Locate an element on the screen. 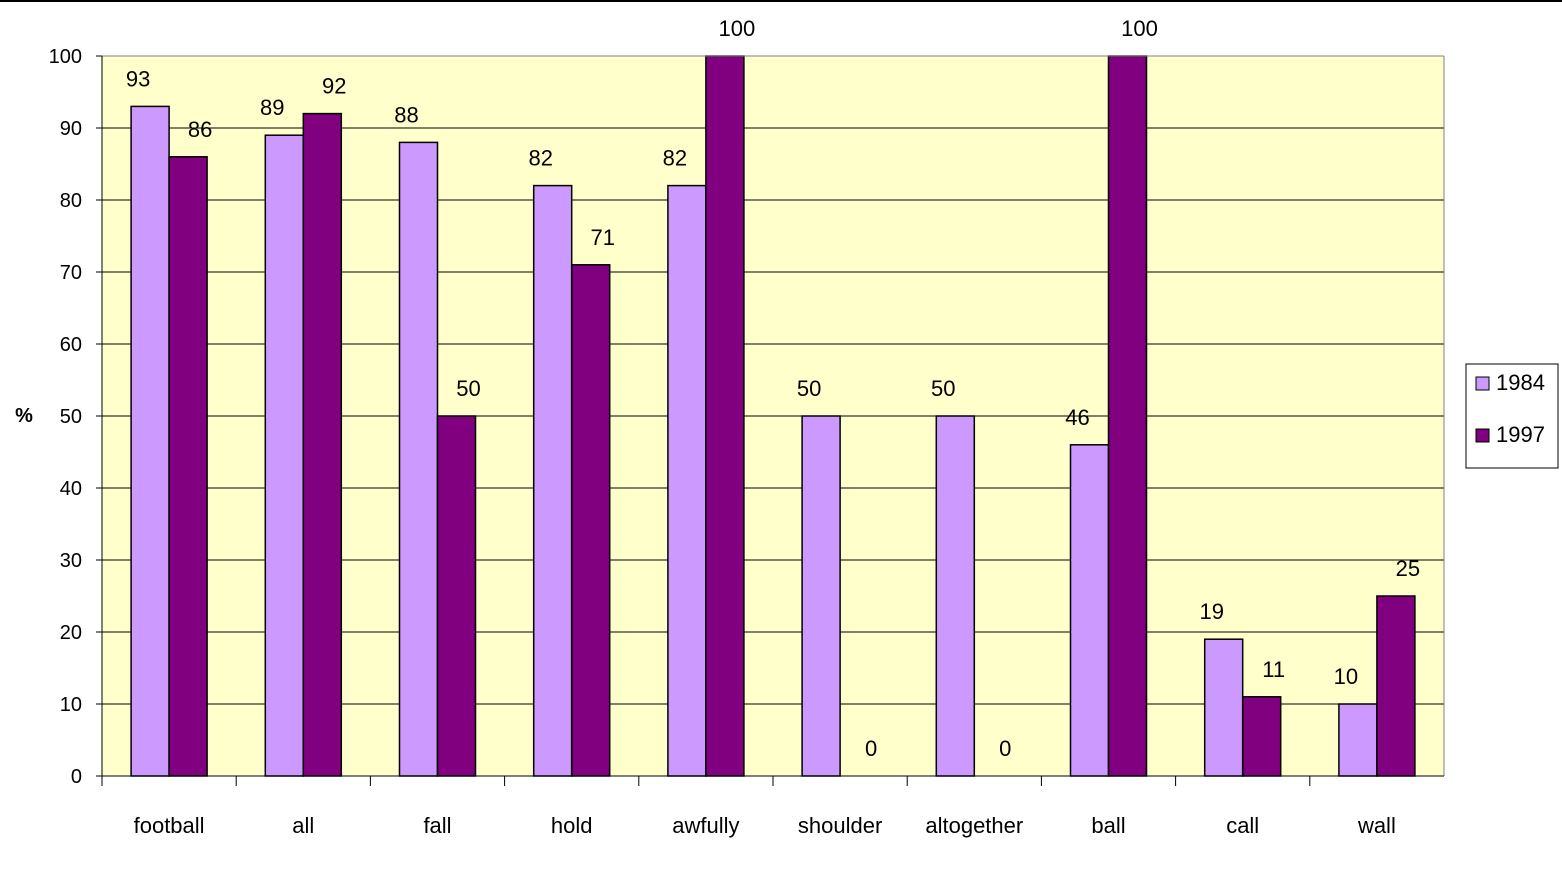 Image resolution: width=1562 pixels, height=879 pixels. legend-label: 1997 is located at coordinates (1520, 434).